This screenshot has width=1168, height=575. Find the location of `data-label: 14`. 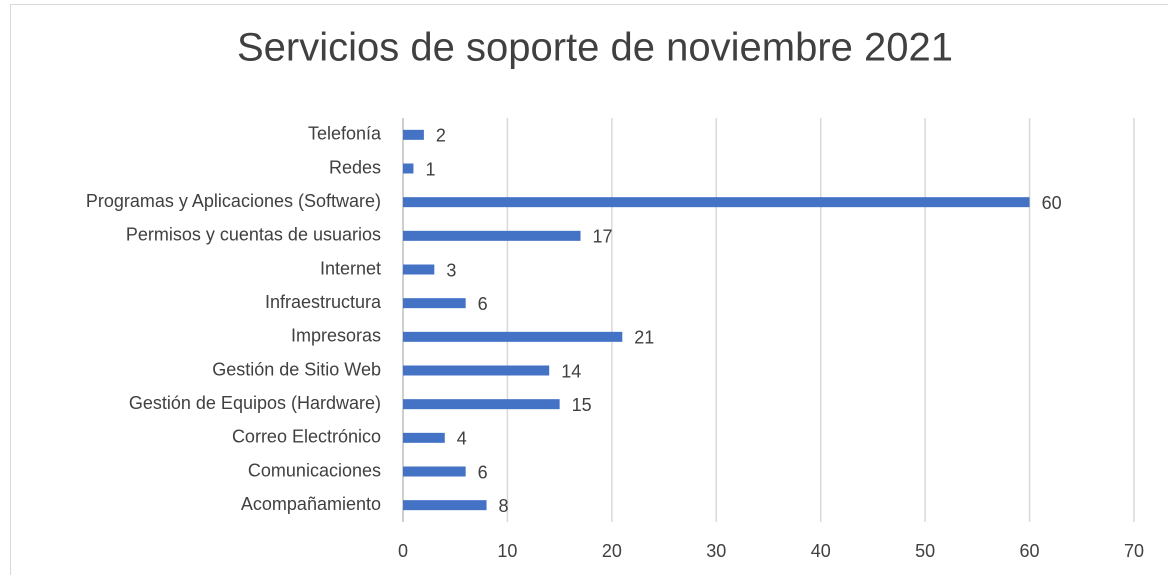

data-label: 14 is located at coordinates (571, 371).